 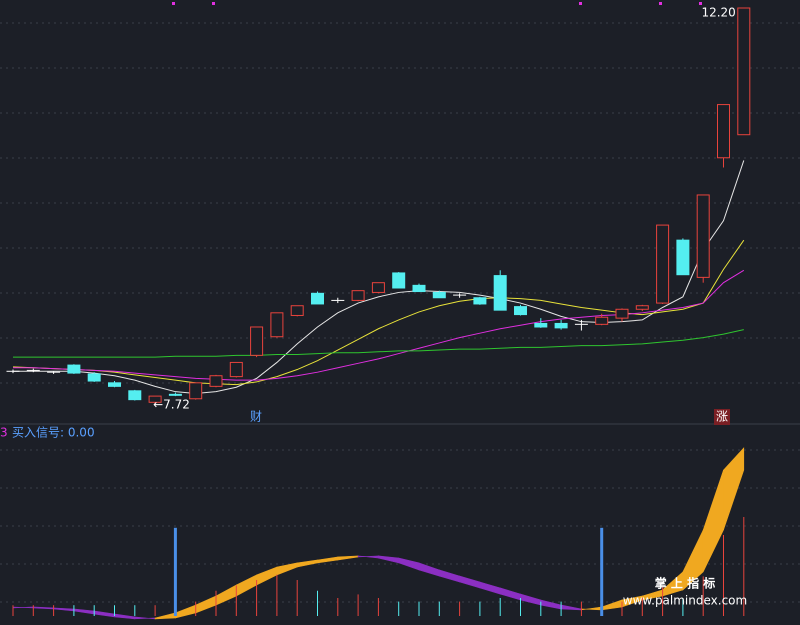 I want to click on indicator-index: 3, so click(x=4, y=433).